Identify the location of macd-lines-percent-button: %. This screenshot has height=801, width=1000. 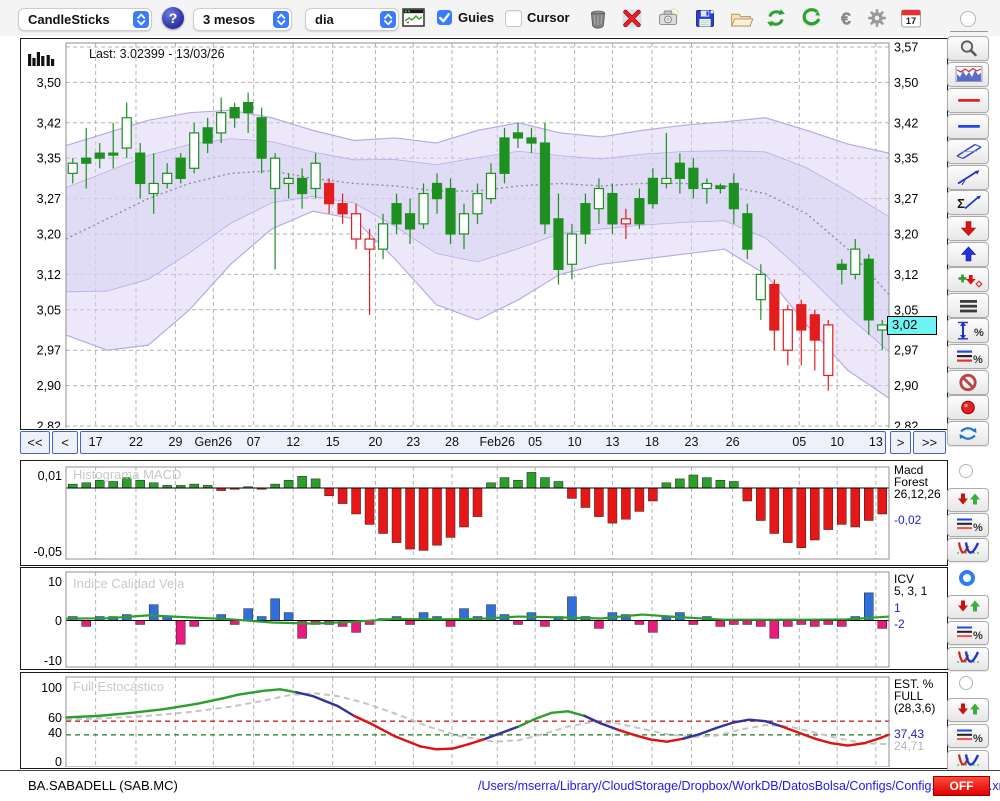
(968, 525).